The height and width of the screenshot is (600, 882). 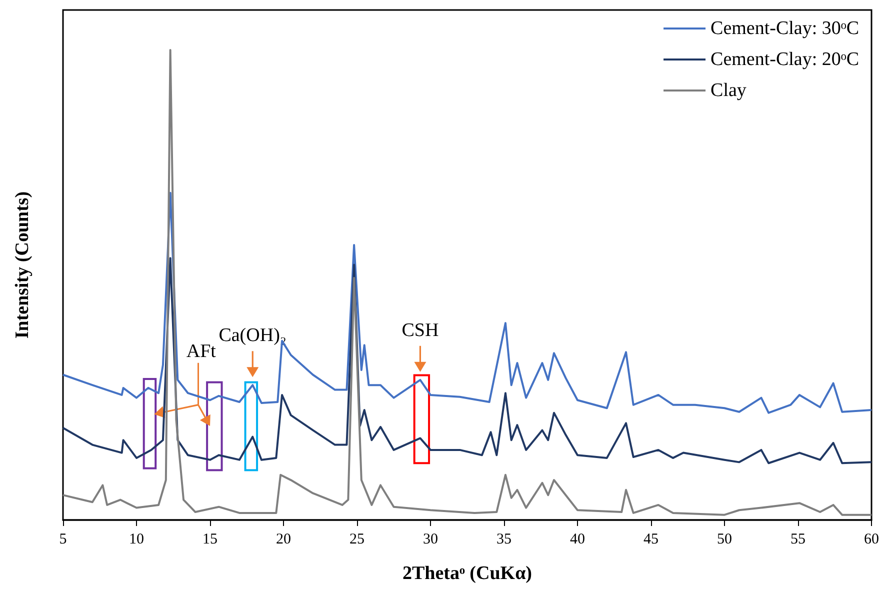 I want to click on x-tick-label: 50, so click(x=724, y=540).